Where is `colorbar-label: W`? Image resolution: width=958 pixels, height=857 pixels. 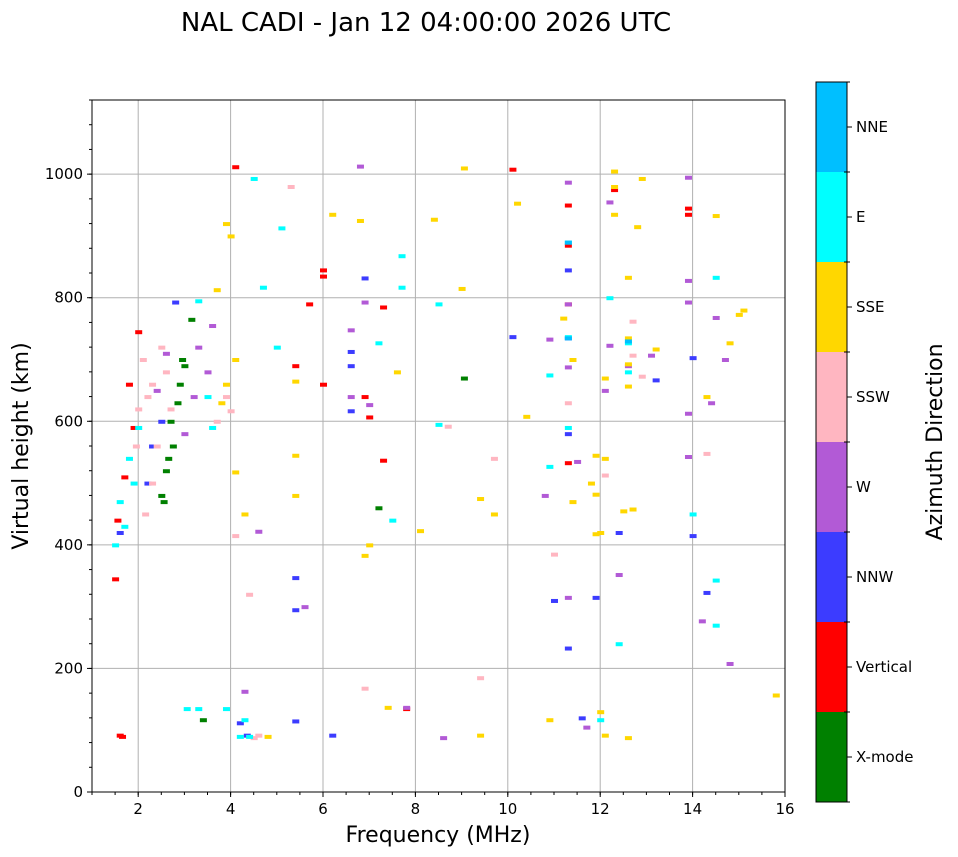
colorbar-label: W is located at coordinates (863, 487).